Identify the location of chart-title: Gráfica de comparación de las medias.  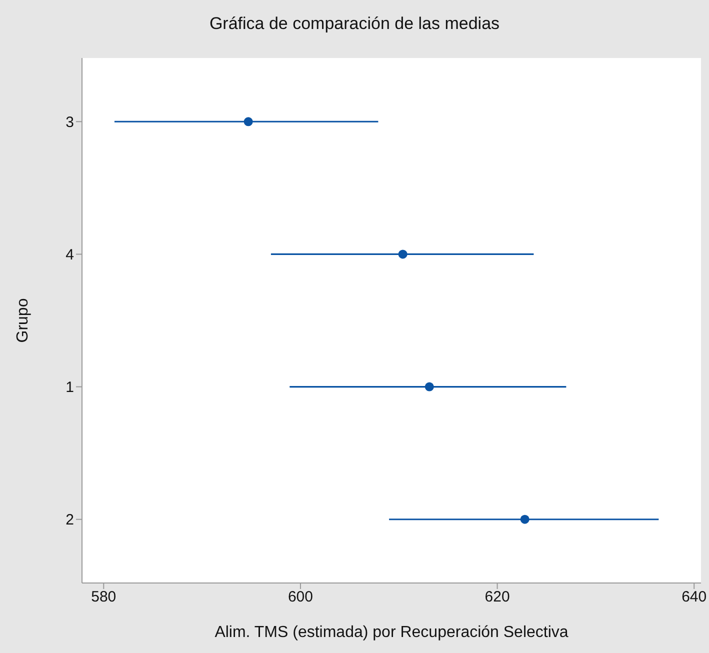
(354, 24).